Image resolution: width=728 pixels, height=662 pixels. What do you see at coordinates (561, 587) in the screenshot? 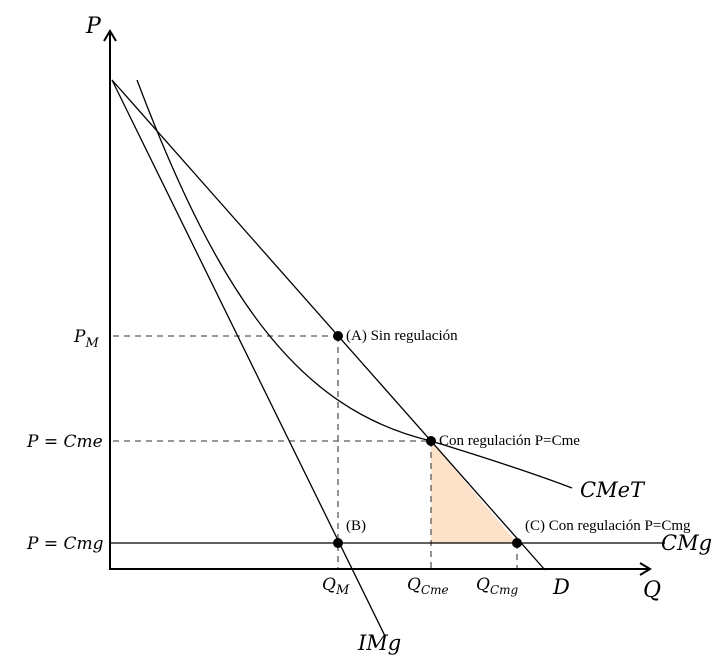
I see `demand-label: D` at bounding box center [561, 587].